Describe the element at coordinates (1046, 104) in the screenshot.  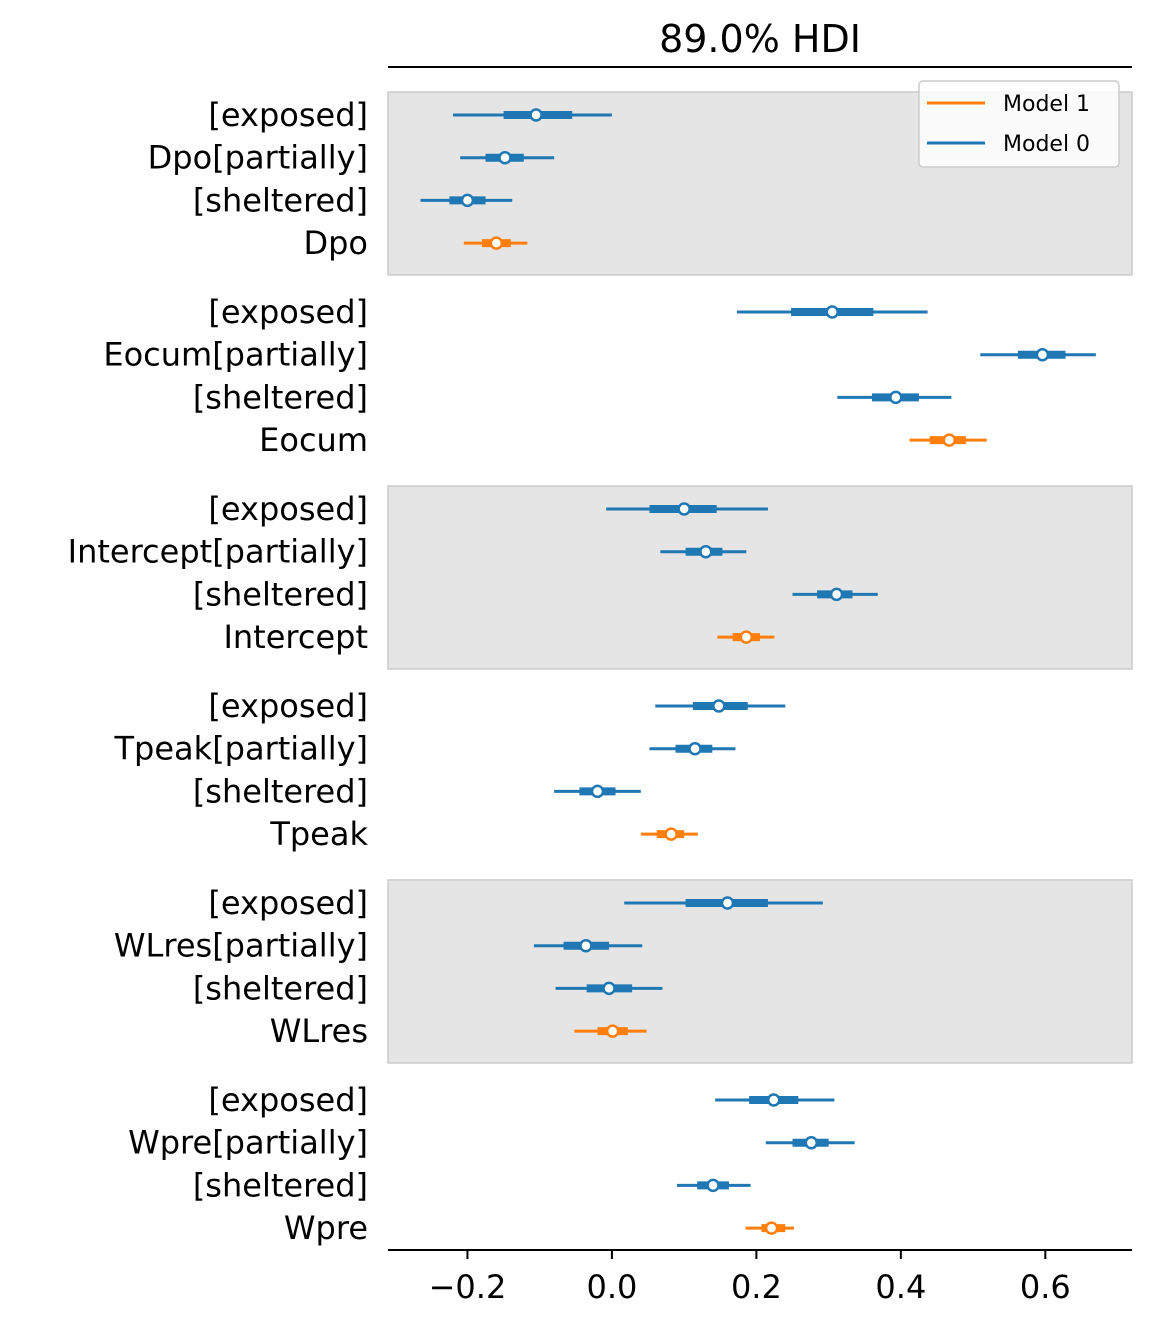
I see `legend-label: Model 1` at that location.